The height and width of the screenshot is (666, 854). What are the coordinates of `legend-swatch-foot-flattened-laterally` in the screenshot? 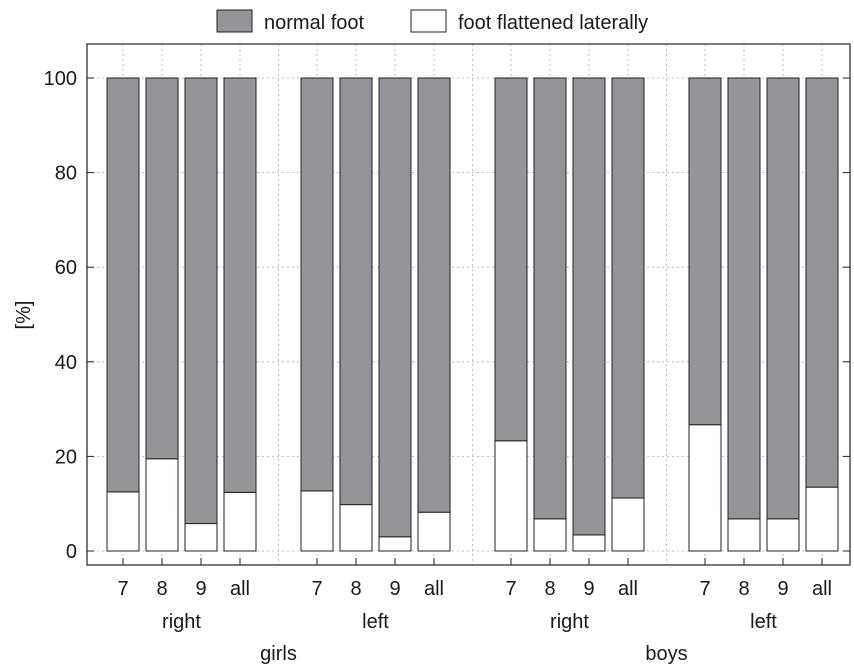 It's located at (428, 21).